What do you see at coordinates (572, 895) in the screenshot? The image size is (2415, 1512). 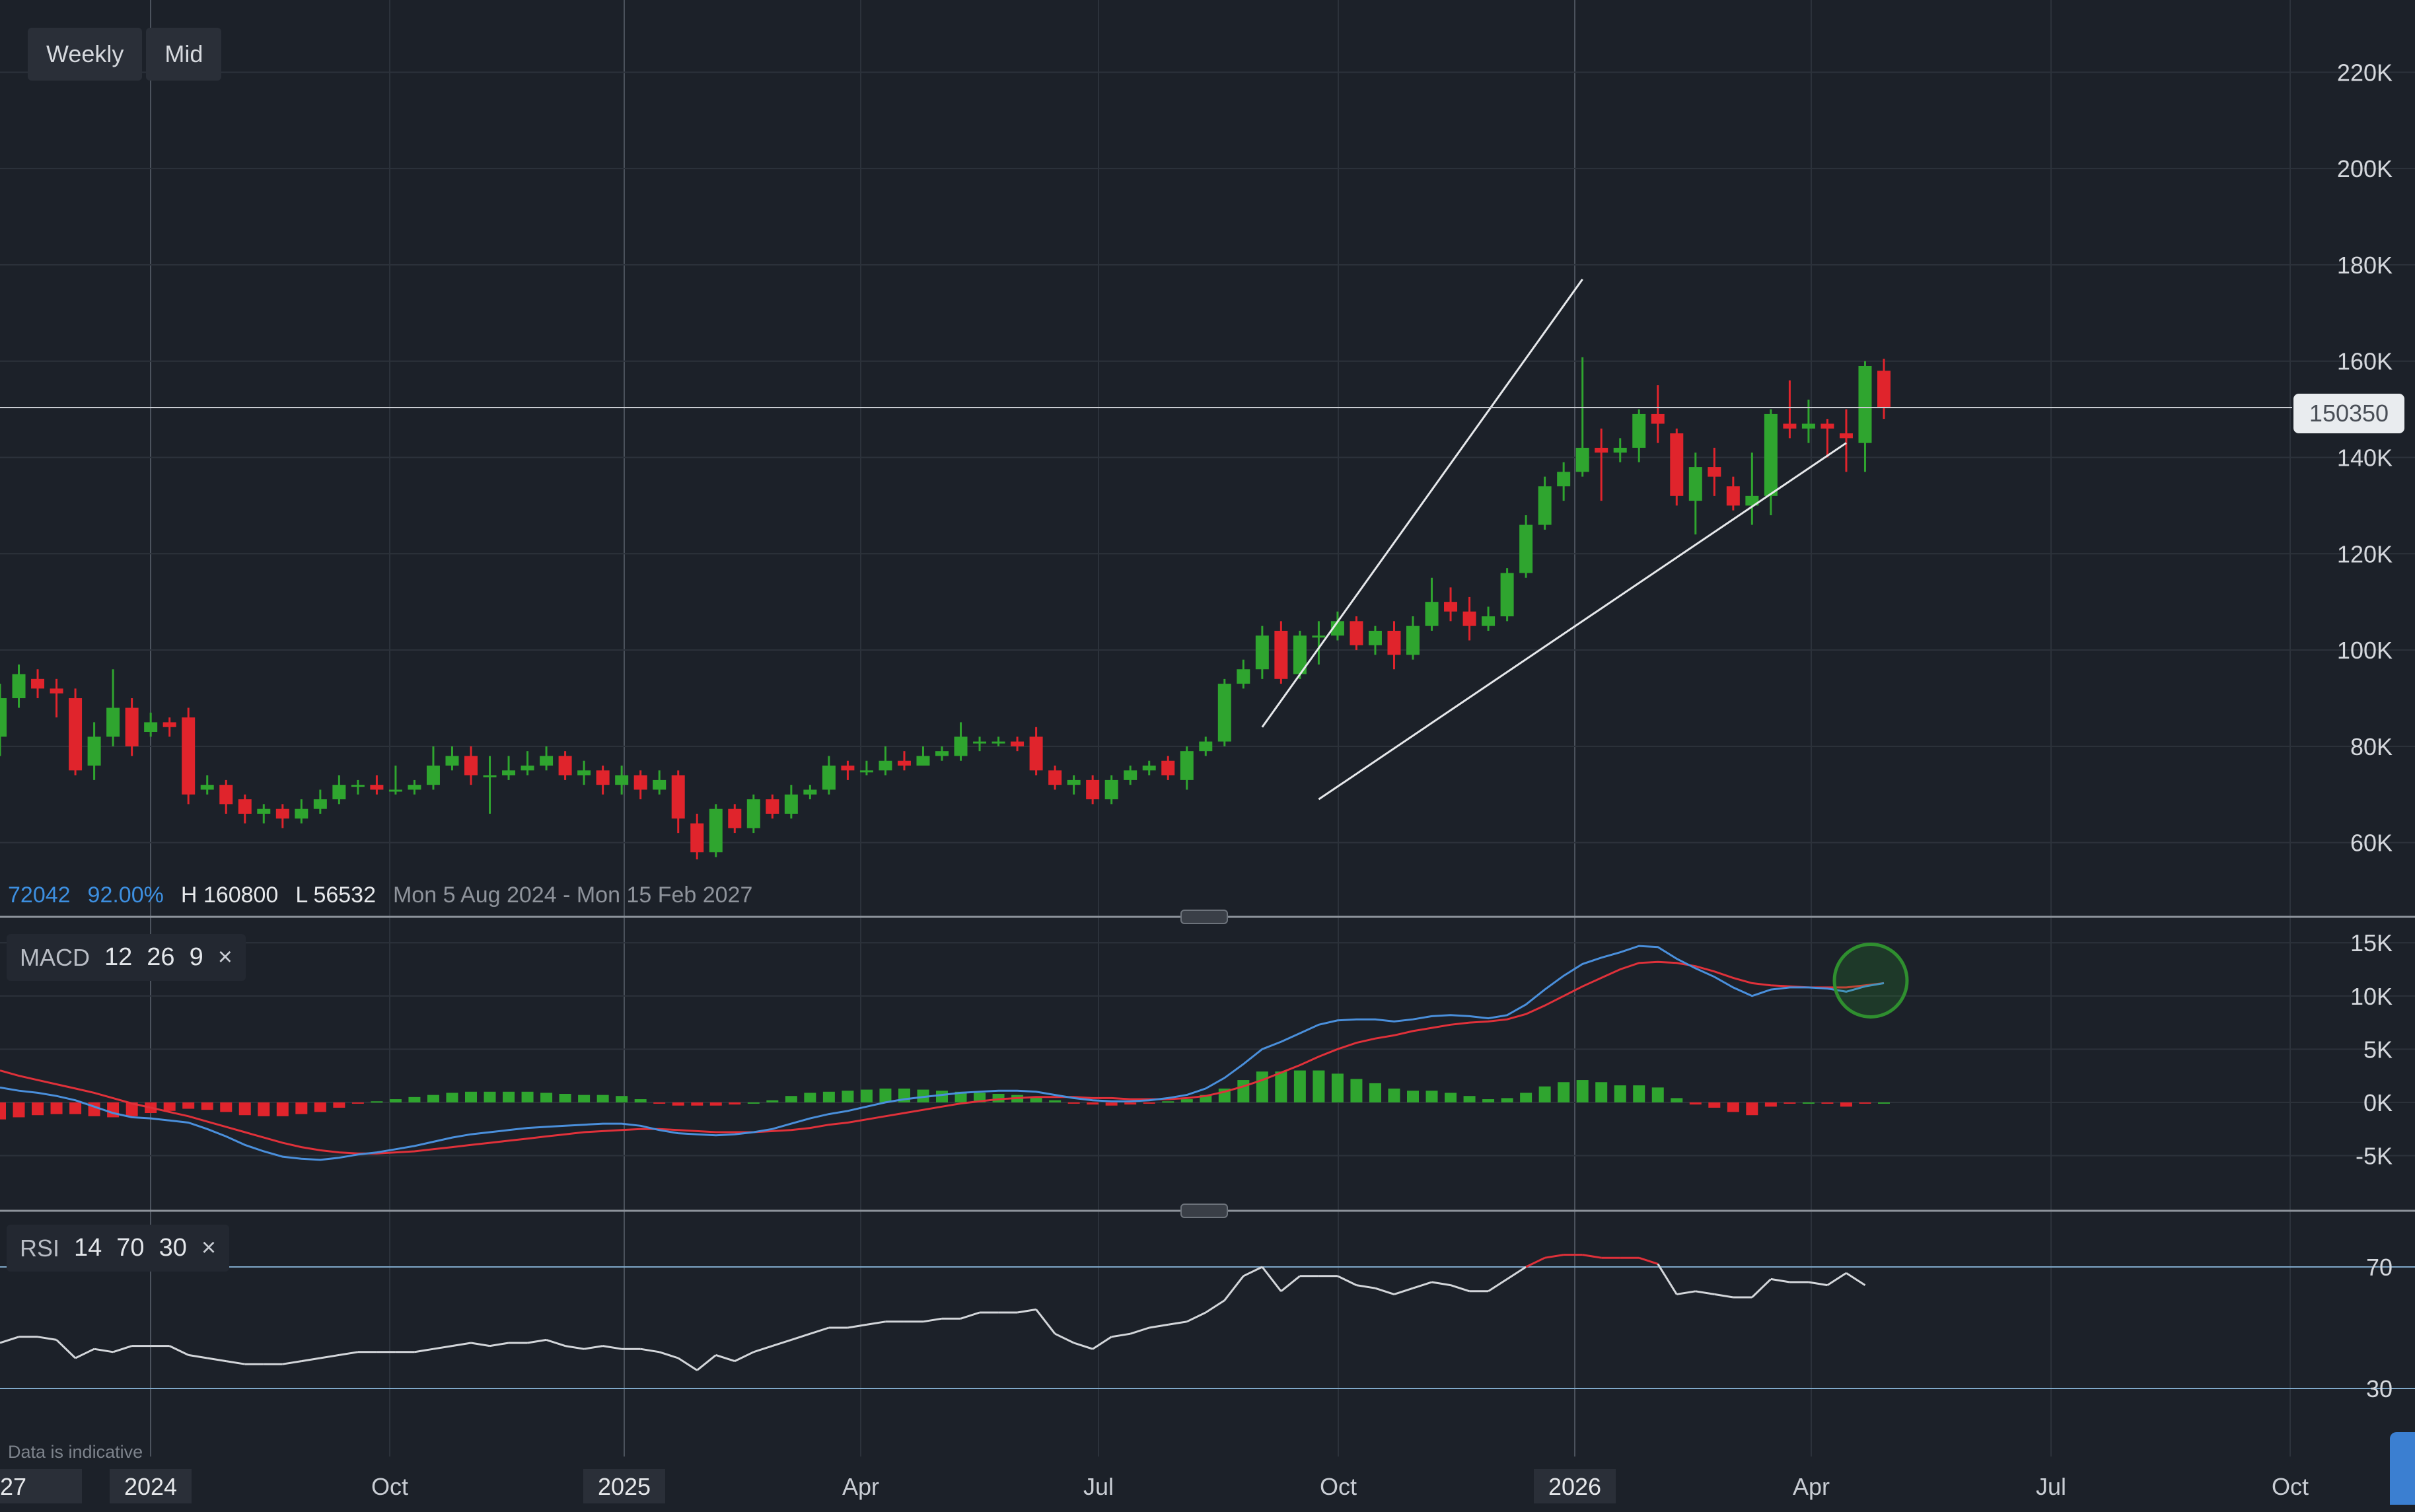 I see `summary-range: Mon 5 Aug 2024 - Mon 15 Feb 2027` at bounding box center [572, 895].